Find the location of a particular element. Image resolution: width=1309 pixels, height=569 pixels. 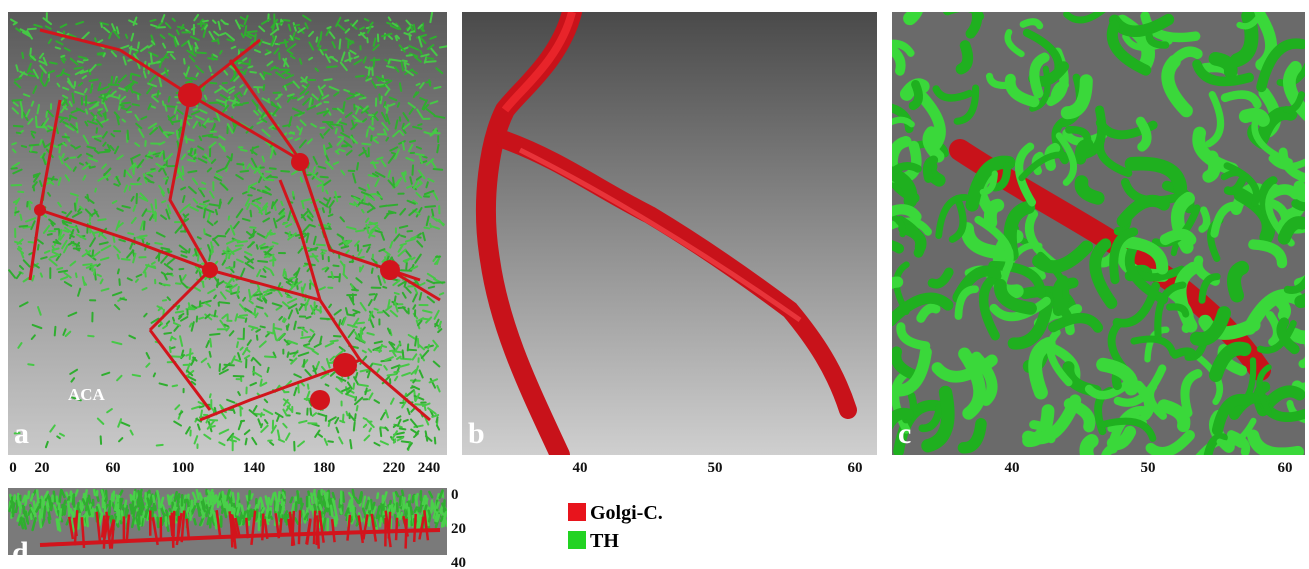

y-tick-label: 20 is located at coordinates (458, 529).